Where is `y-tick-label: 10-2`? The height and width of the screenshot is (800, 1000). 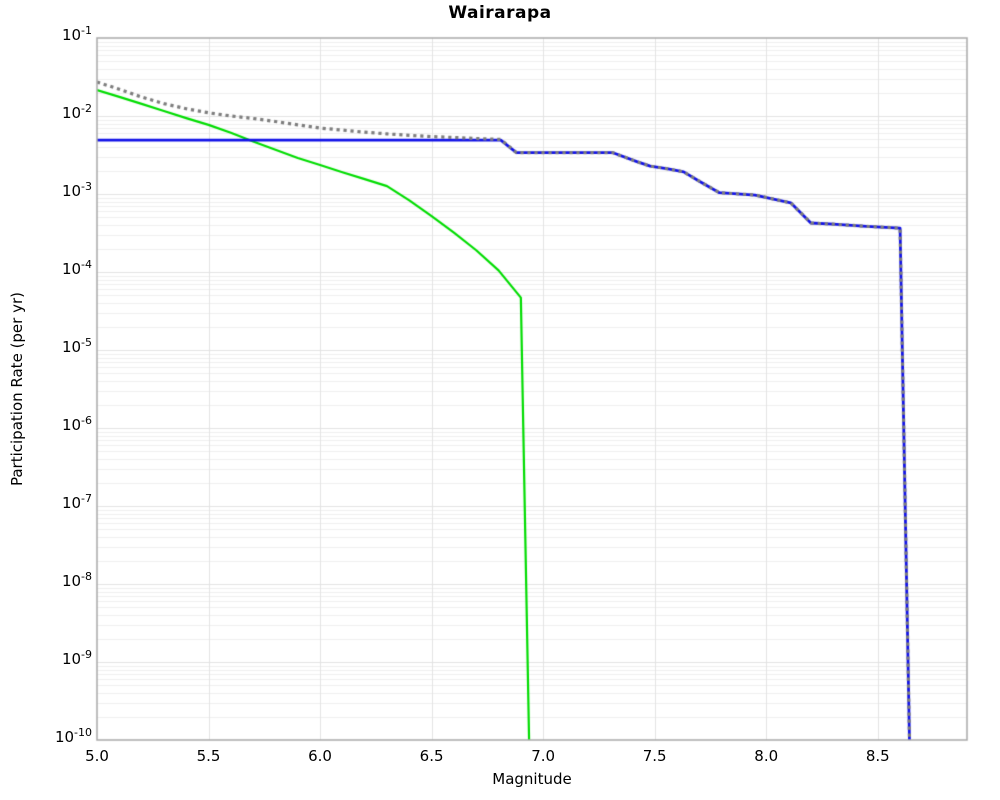 y-tick-label: 10-2 is located at coordinates (55, 113).